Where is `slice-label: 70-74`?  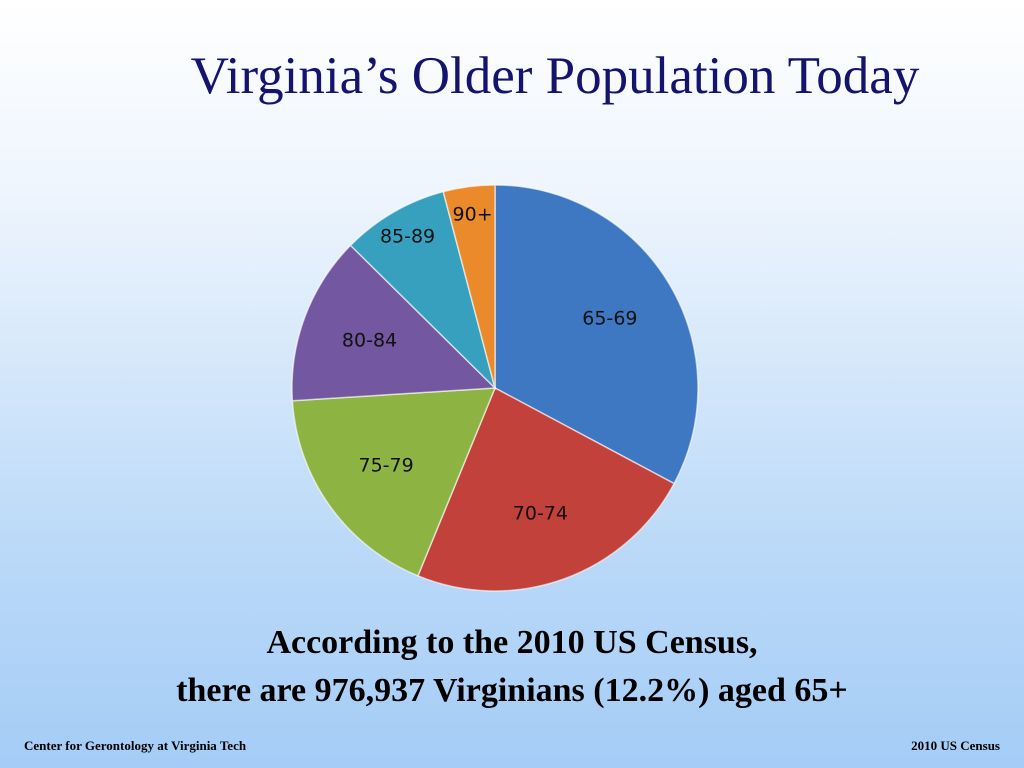 slice-label: 70-74 is located at coordinates (540, 514).